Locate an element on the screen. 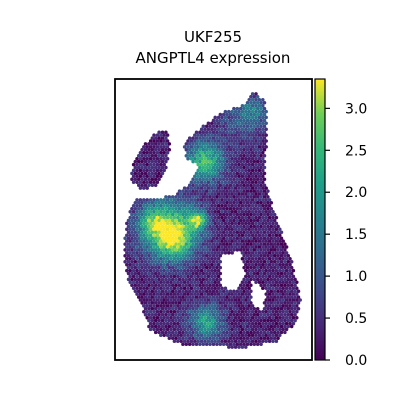  colorbar-tick-label: 2.0 is located at coordinates (356, 193).